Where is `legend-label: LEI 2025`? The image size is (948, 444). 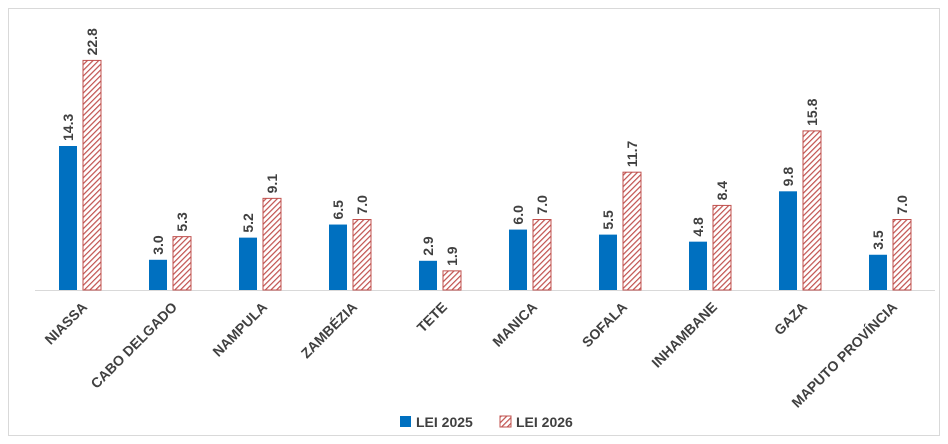 legend-label: LEI 2025 is located at coordinates (444, 422).